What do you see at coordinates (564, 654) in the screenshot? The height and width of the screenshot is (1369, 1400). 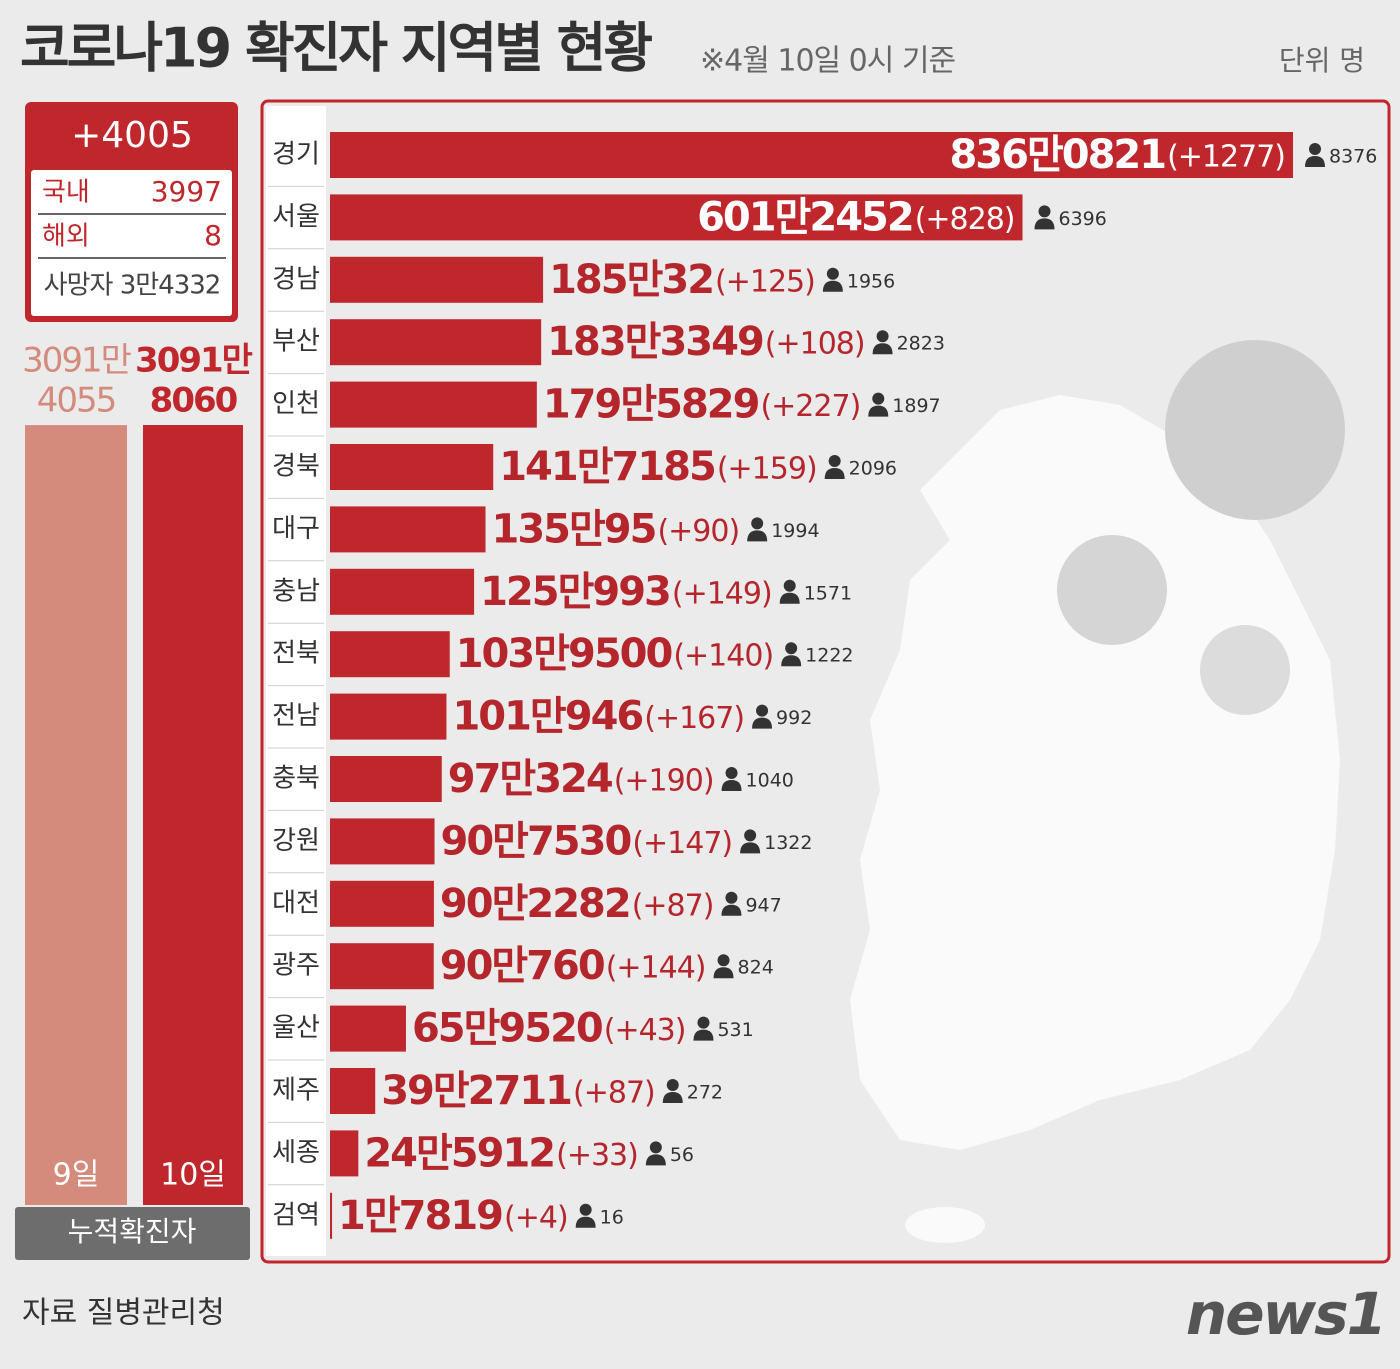 I see `value-label: 103만9500` at bounding box center [564, 654].